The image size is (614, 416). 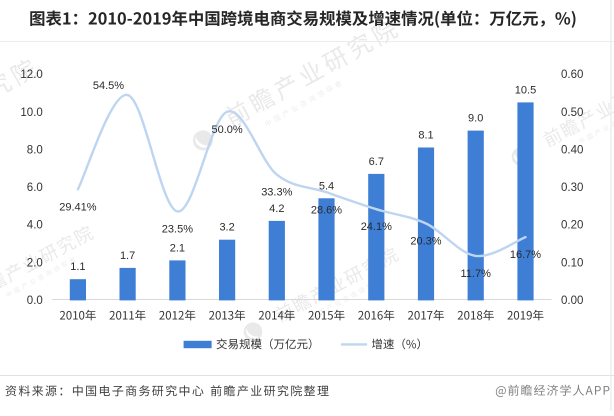 I want to click on svg-text: 0.50, so click(x=572, y=113).